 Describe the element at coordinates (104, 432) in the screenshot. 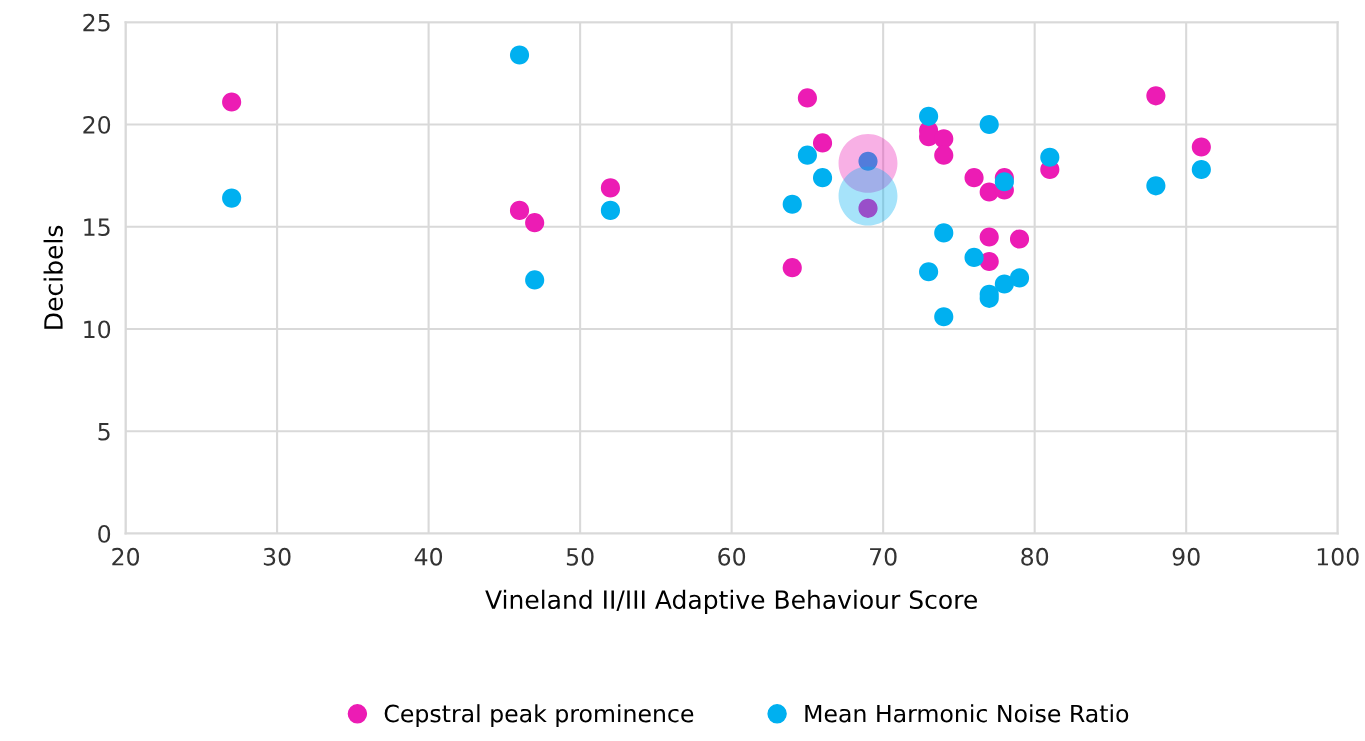

I see `y-tick-label: 5` at that location.